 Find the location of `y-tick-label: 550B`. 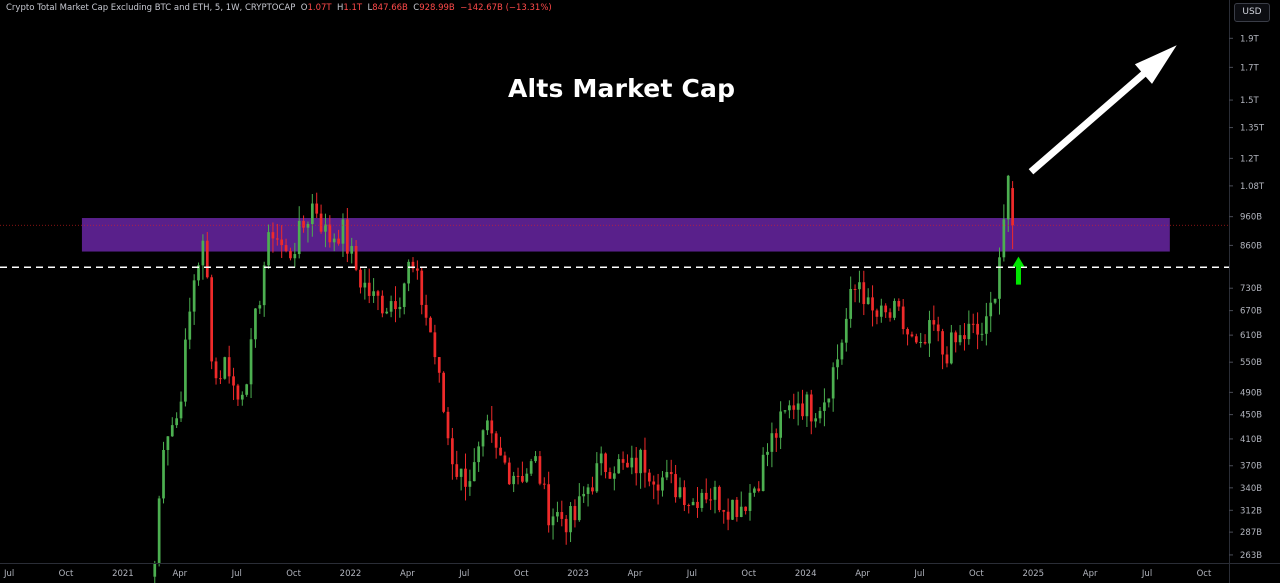

y-tick-label: 550B is located at coordinates (1251, 363).